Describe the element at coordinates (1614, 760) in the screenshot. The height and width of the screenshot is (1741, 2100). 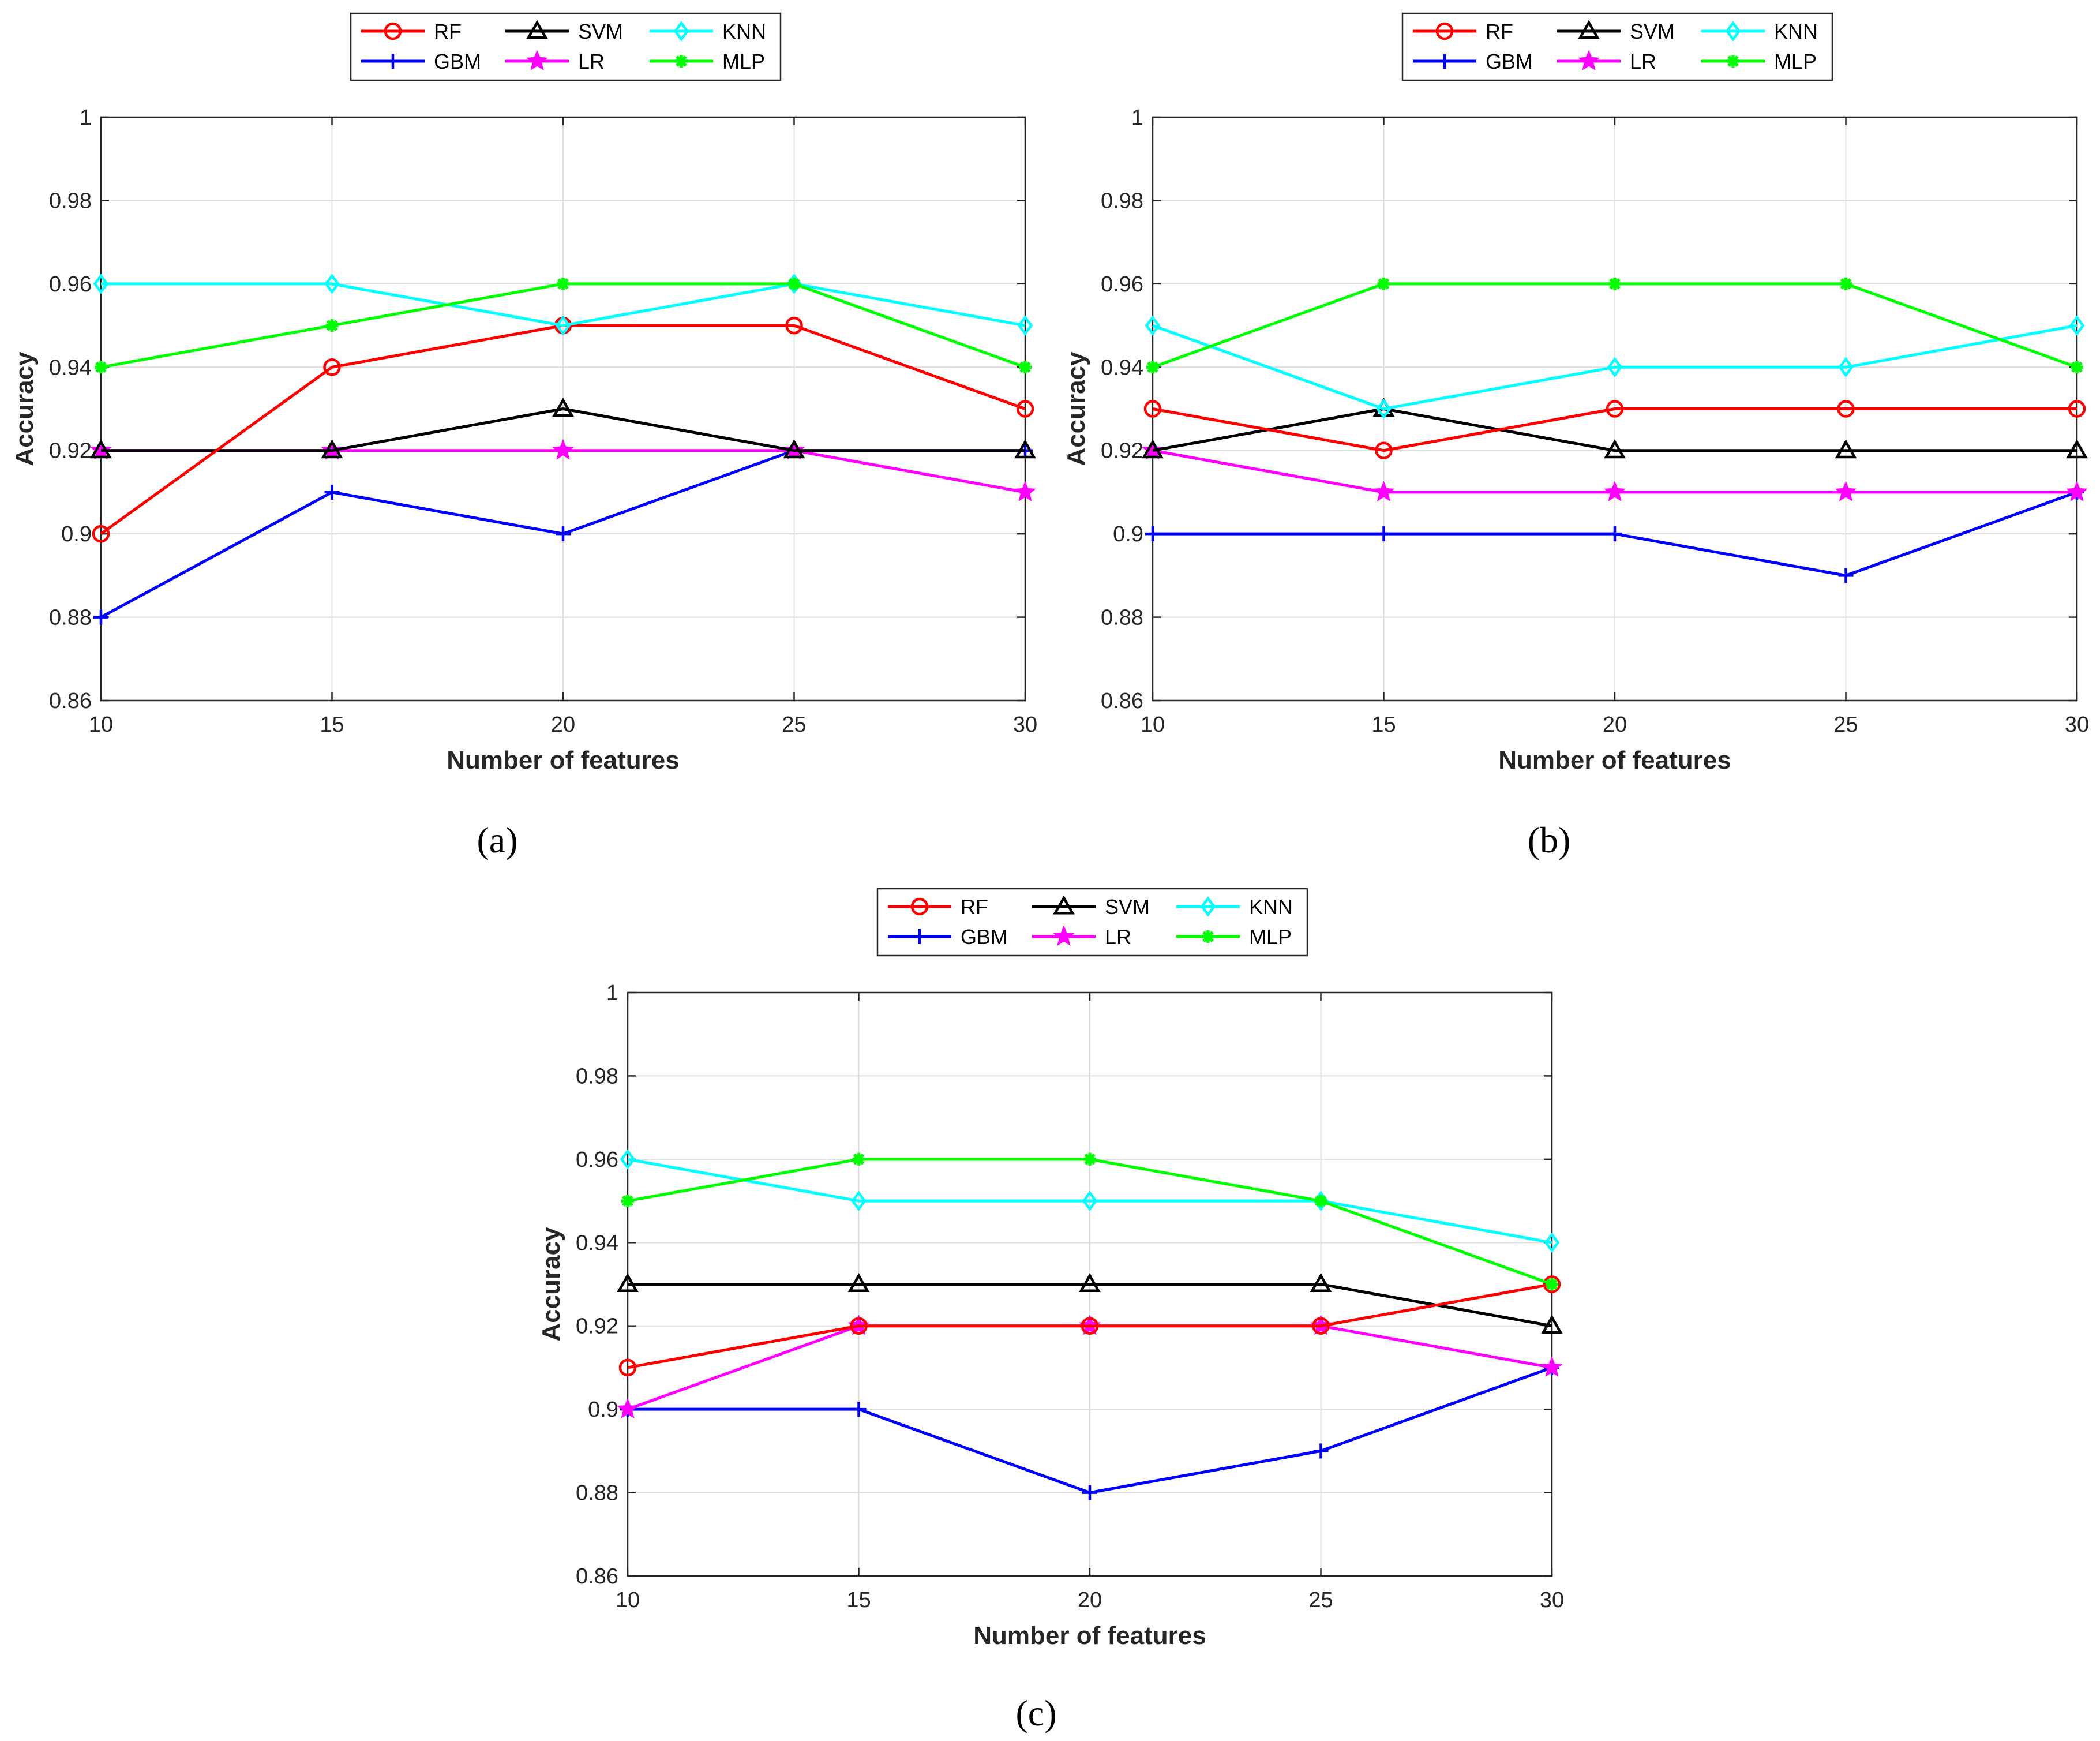
I see `x-axis-label: Number of features` at that location.